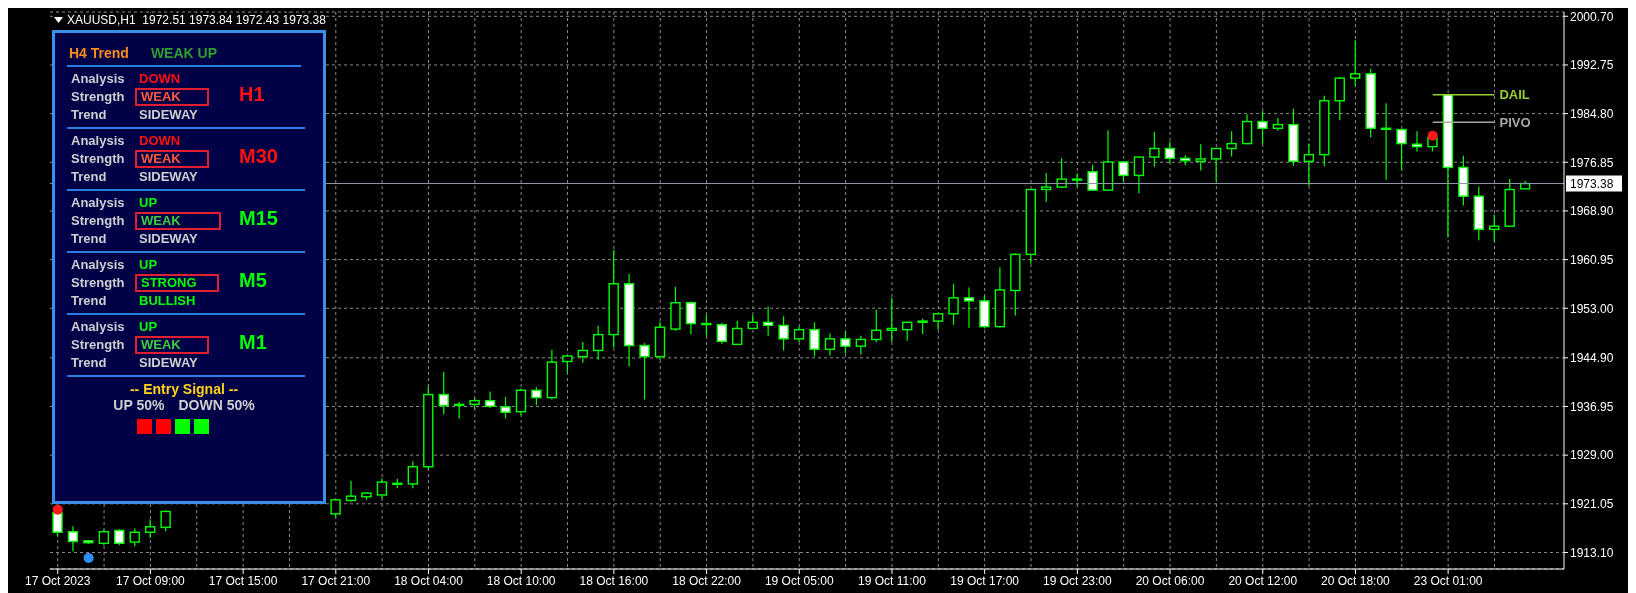 This screenshot has height=593, width=1636. I want to click on ref-line-label: DAIL, so click(1514, 95).